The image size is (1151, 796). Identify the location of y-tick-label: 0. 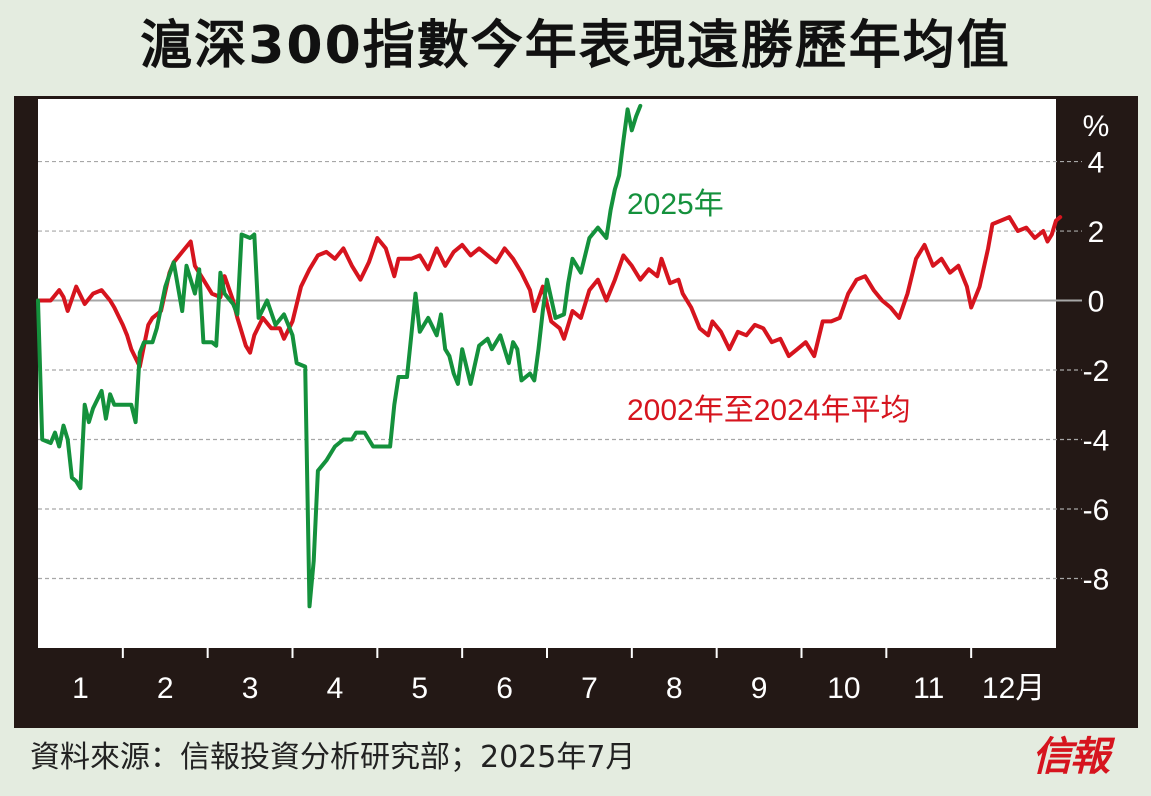
(1096, 302).